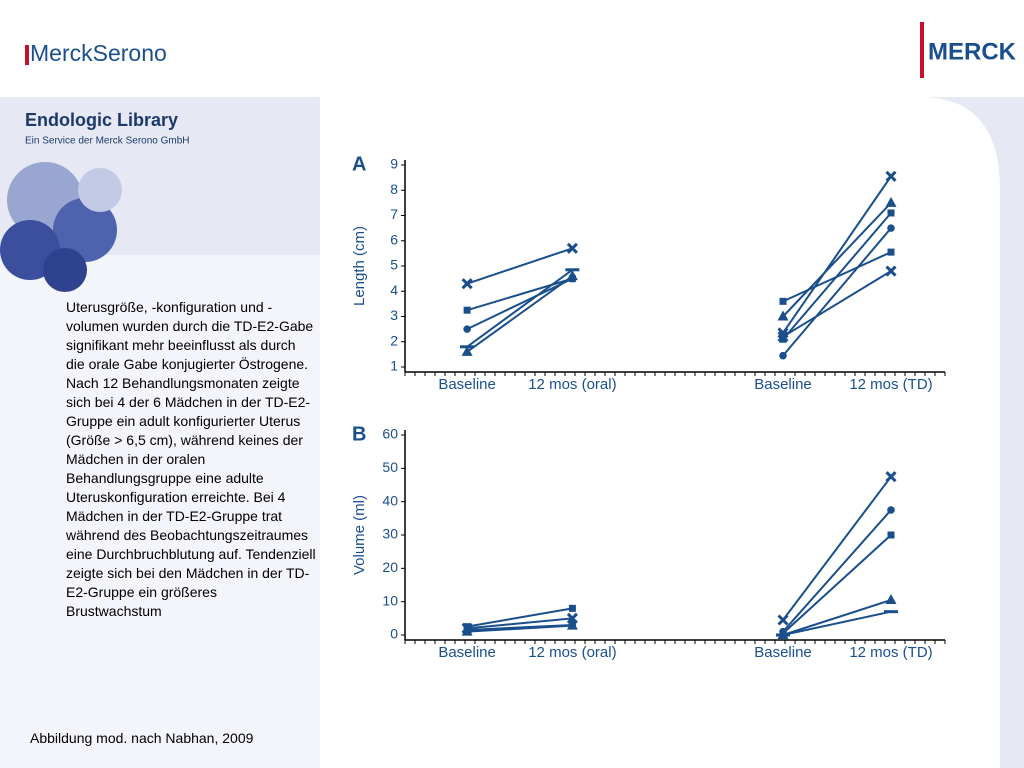 This screenshot has width=1024, height=768. I want to click on y-axis-label: Length (cm), so click(359, 266).